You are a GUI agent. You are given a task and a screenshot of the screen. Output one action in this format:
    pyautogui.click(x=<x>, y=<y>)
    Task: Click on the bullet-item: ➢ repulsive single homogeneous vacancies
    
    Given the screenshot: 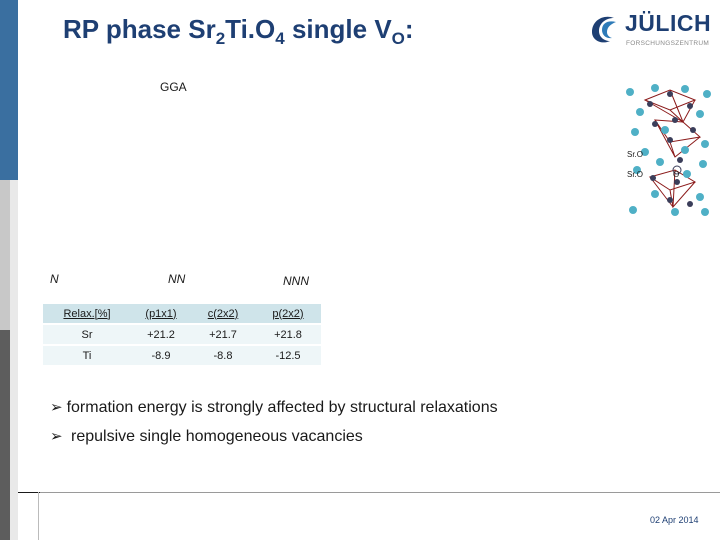 What is the action you would take?
    pyautogui.click(x=206, y=436)
    